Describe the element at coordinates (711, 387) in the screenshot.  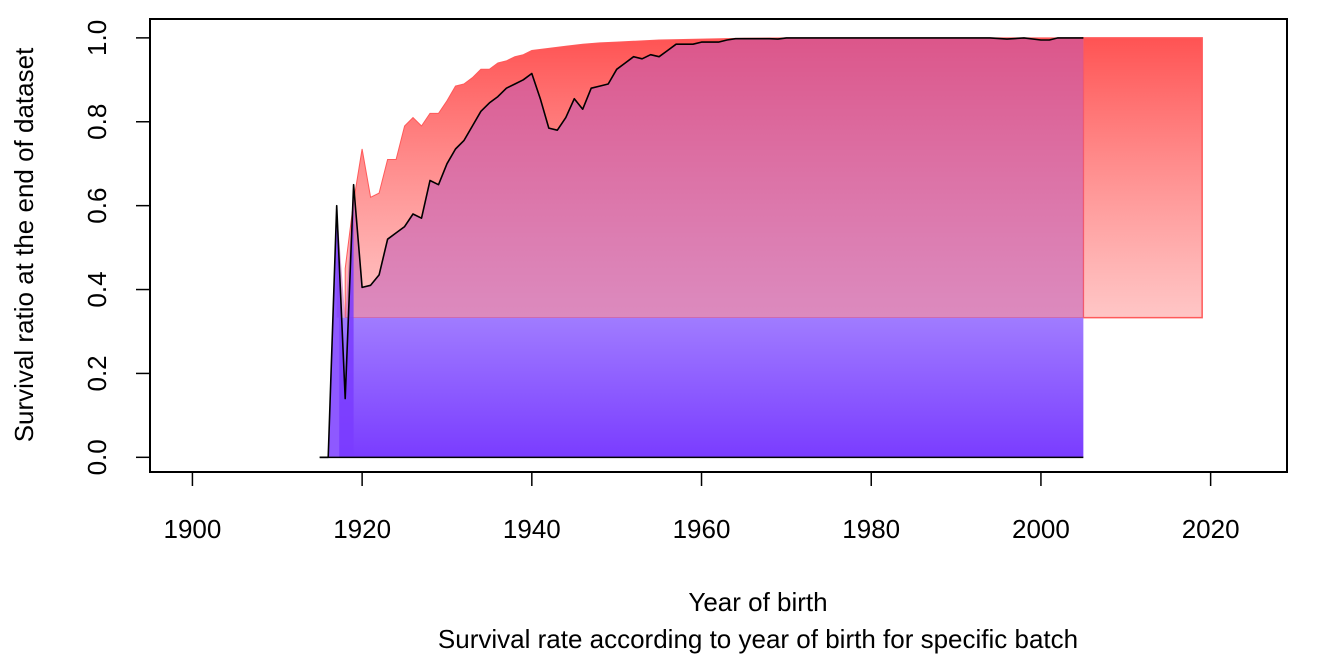
I see `baseline-fill-area` at that location.